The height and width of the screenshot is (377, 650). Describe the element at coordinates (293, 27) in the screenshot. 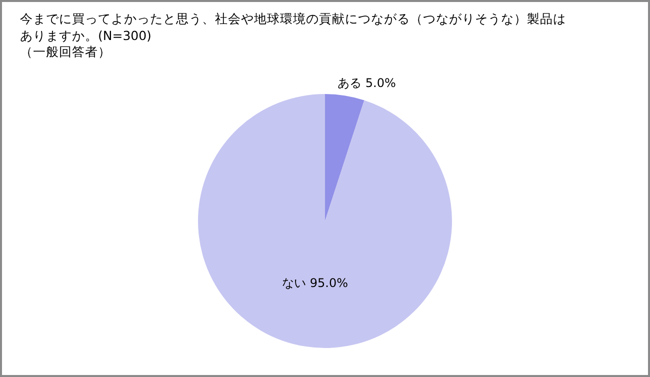

I see `chart-title: 今までに買ってよかったと思う、社会や地球環境の貢献につながる（つながりそうな）製品はありますか。(N=300)` at that location.